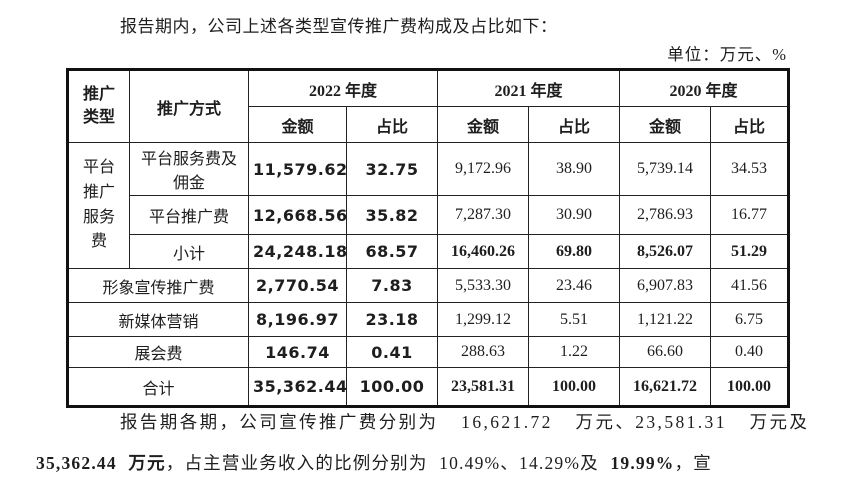 This screenshot has width=844, height=484. I want to click on footer-bold-ratio: 19.99%, so click(642, 463).